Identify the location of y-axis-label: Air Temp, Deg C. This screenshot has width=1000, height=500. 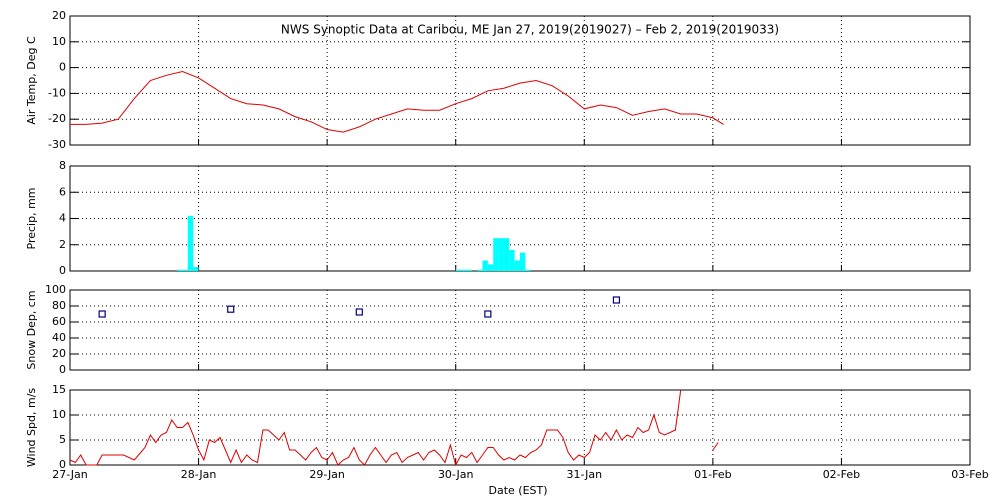
(31, 80).